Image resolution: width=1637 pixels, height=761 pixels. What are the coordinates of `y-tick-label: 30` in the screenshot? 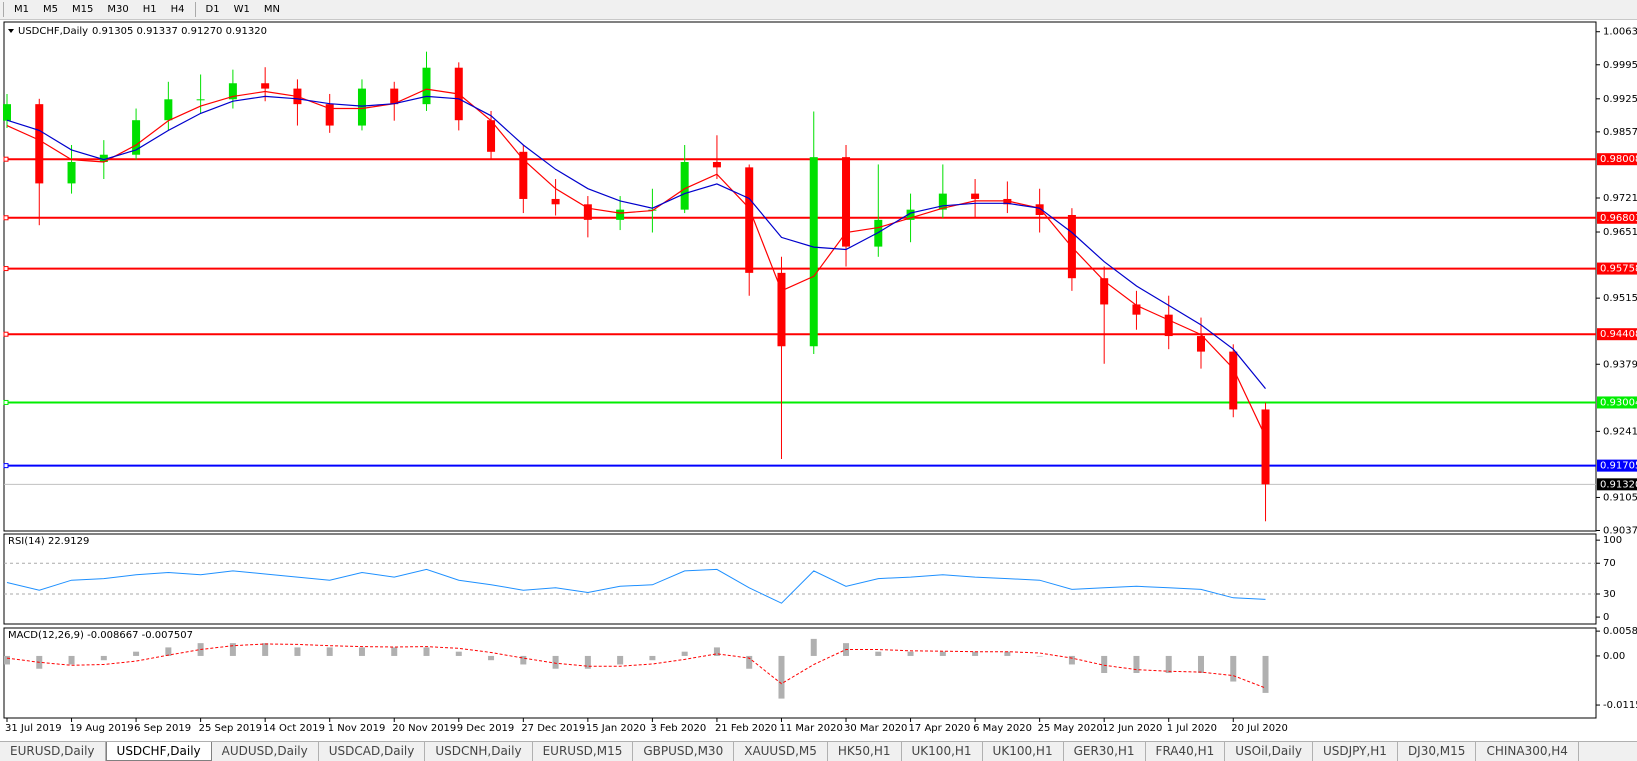 It's located at (1609, 594).